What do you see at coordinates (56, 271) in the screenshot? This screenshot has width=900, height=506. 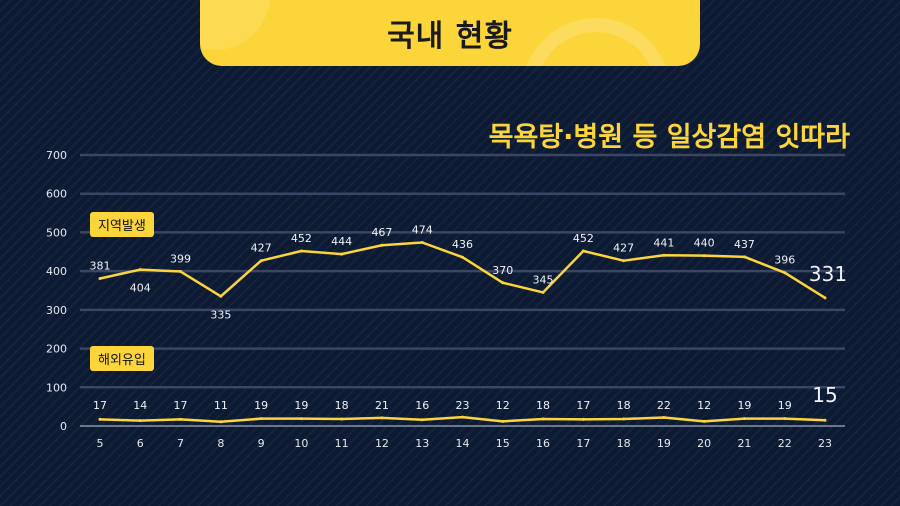 I see `y-tick-label: 400` at bounding box center [56, 271].